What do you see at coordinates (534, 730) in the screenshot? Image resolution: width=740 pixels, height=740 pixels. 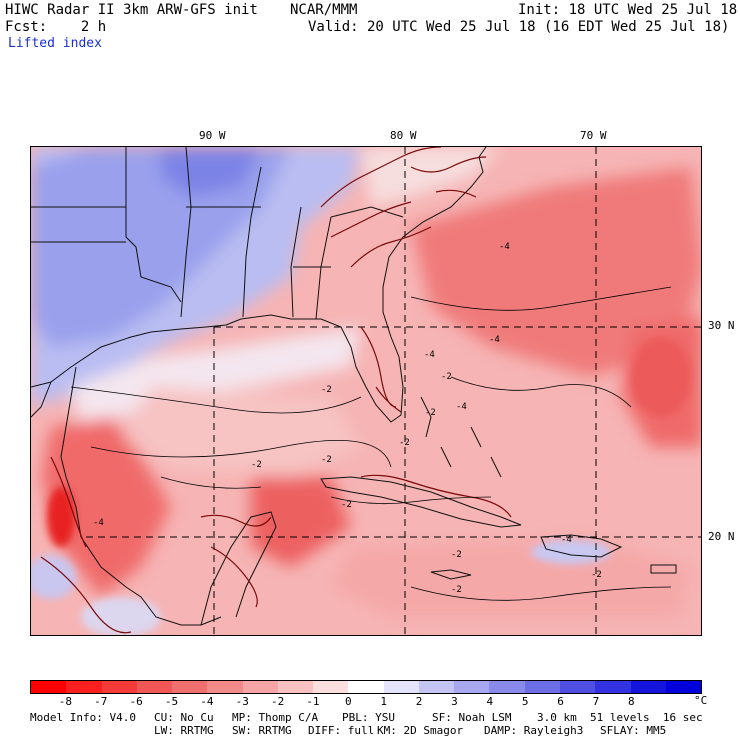 I see `footer-damp: DAMP: Rayleigh3` at bounding box center [534, 730].